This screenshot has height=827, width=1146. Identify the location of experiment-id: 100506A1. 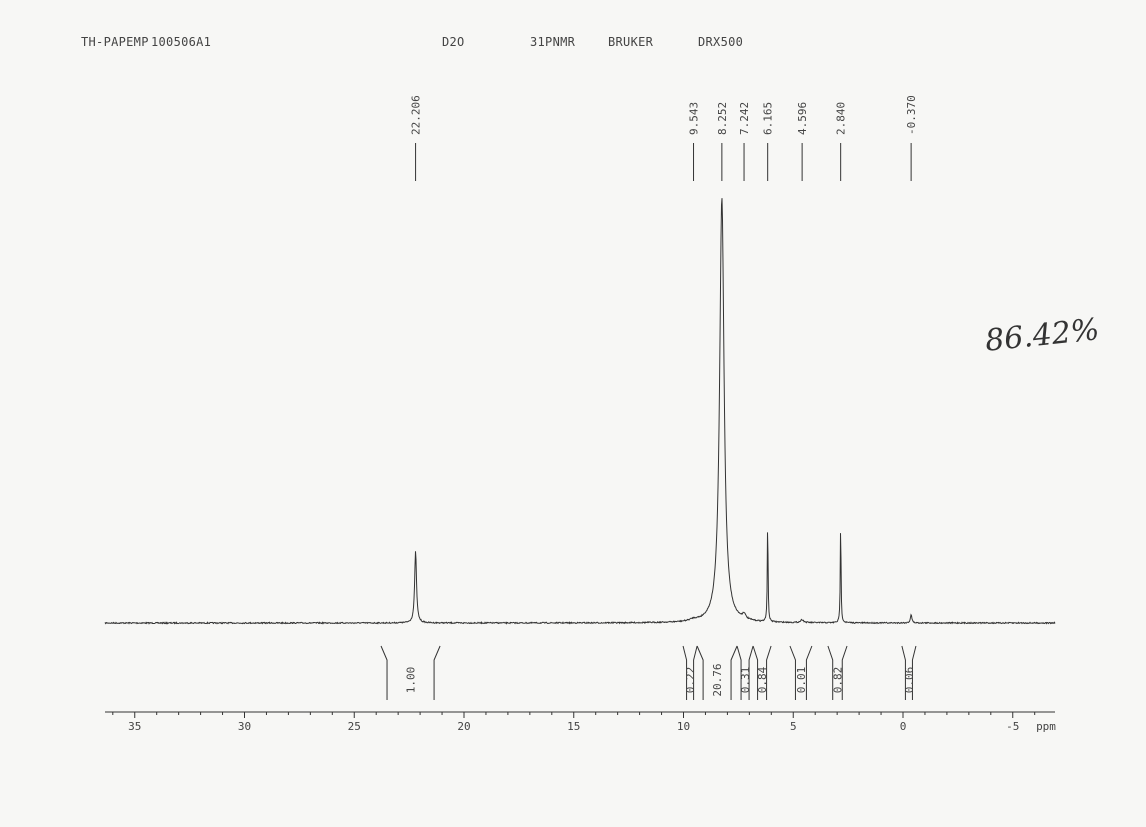
(181, 42).